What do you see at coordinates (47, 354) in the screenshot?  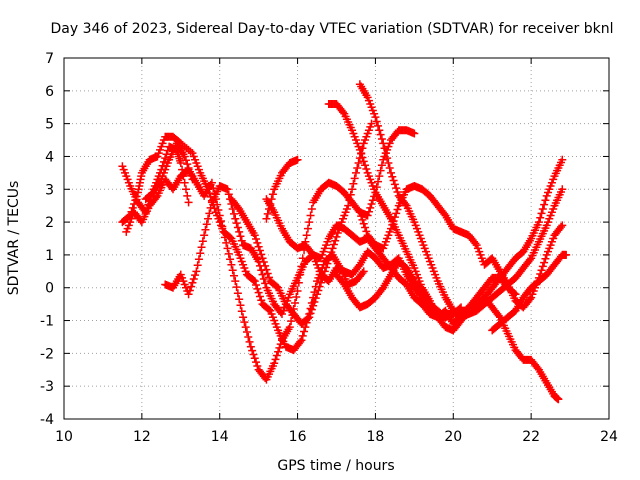 I see `y-tick-label: -2` at bounding box center [47, 354].